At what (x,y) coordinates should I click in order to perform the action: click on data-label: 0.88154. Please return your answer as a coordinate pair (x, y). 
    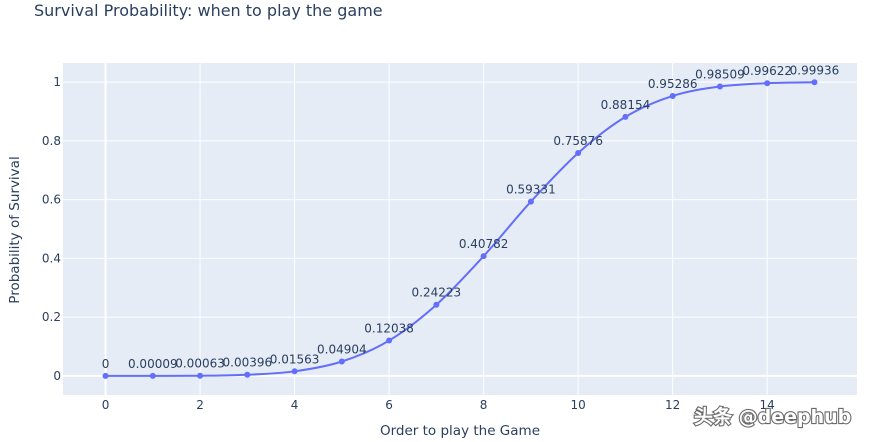
    Looking at the image, I should click on (626, 105).